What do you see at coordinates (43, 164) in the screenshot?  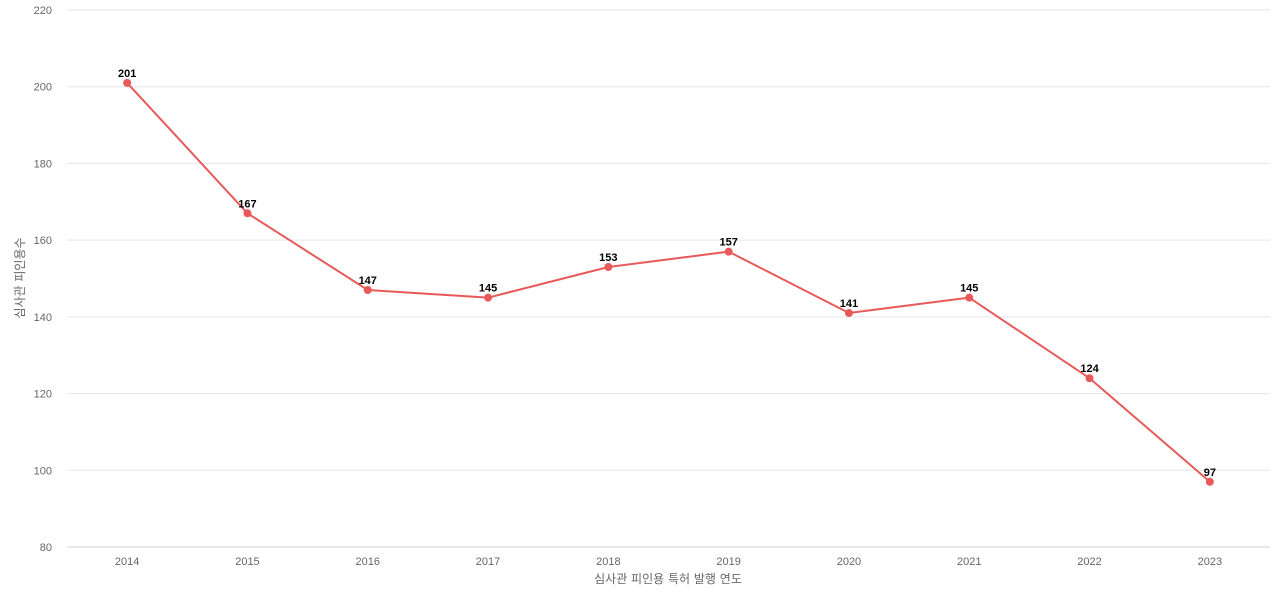 I see `y-tick-label: 180` at bounding box center [43, 164].